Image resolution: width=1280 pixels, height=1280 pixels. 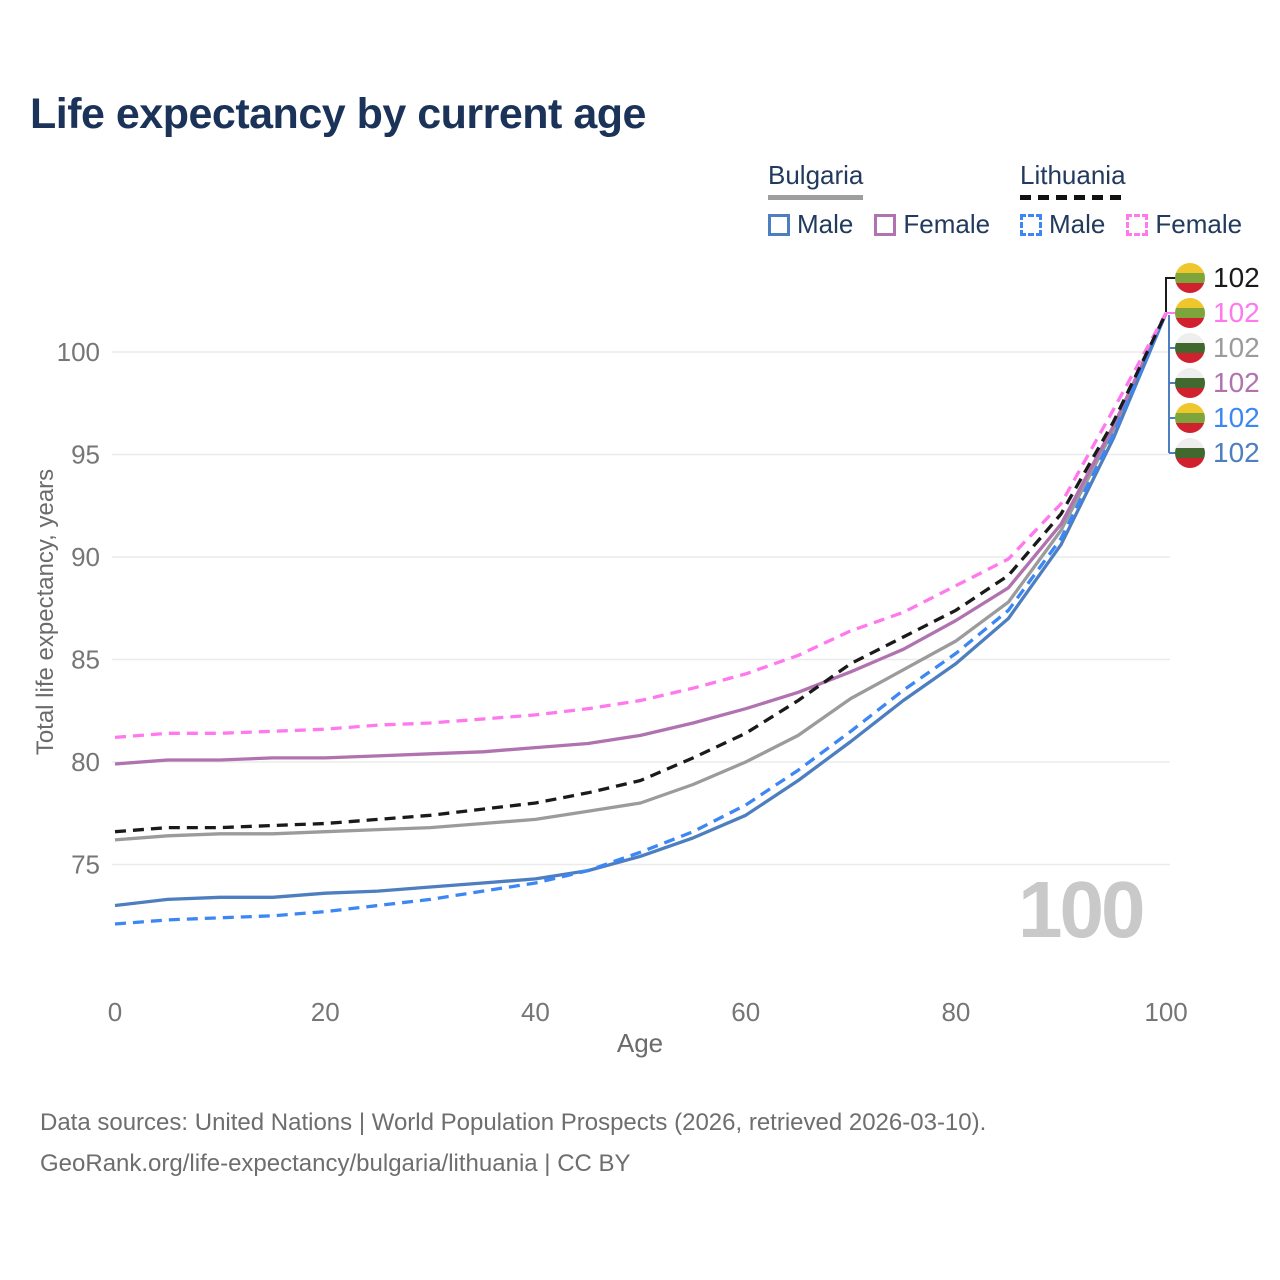 I want to click on lithuania-female-swatch-icon, so click(x=1137, y=224).